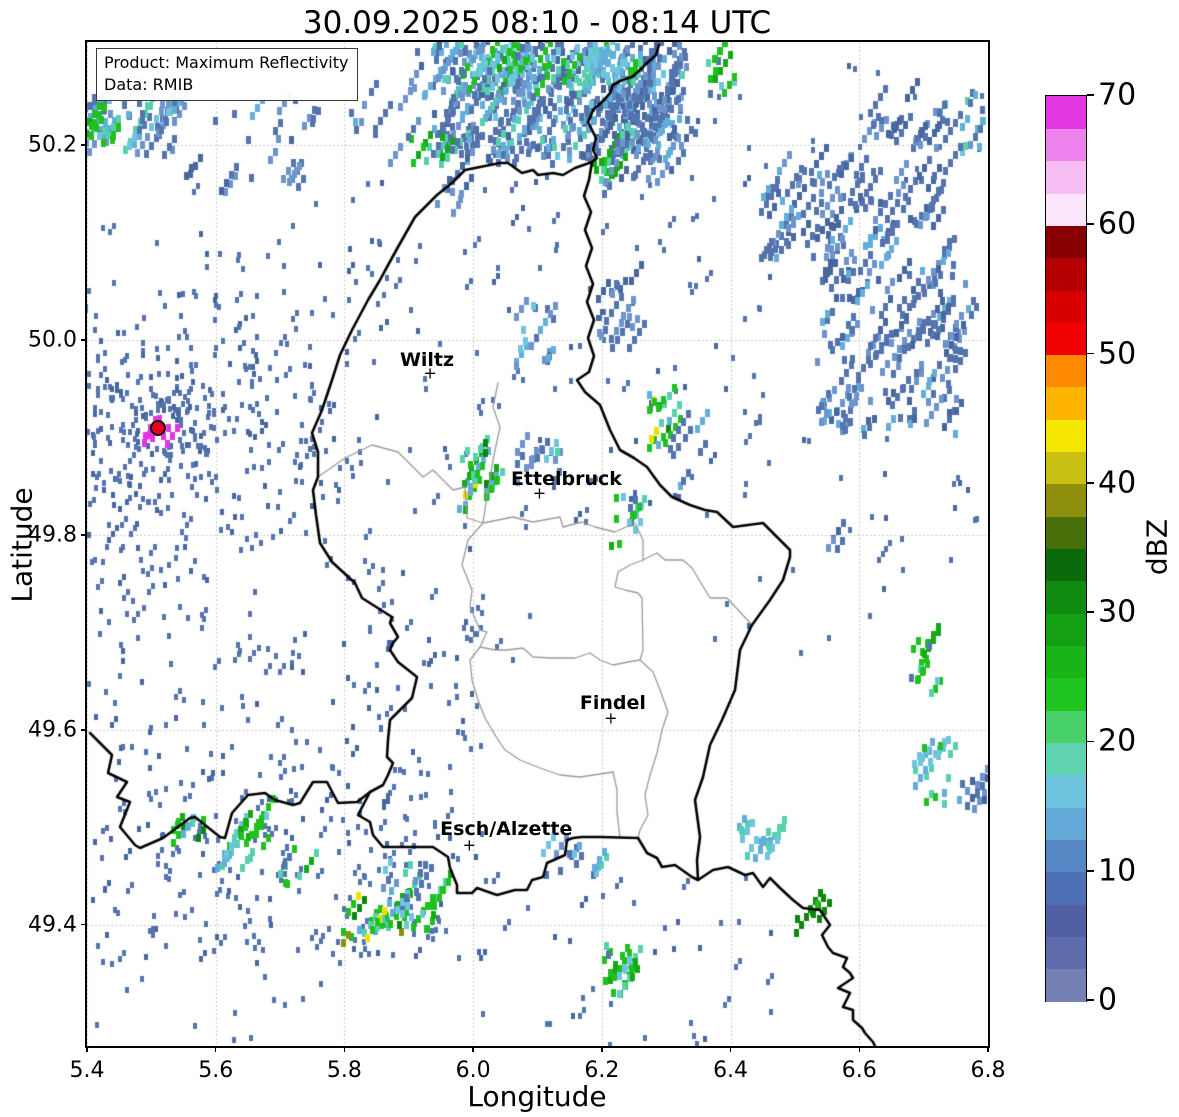 This screenshot has width=1179, height=1117. I want to click on city-label-findel: Findel, so click(612, 703).